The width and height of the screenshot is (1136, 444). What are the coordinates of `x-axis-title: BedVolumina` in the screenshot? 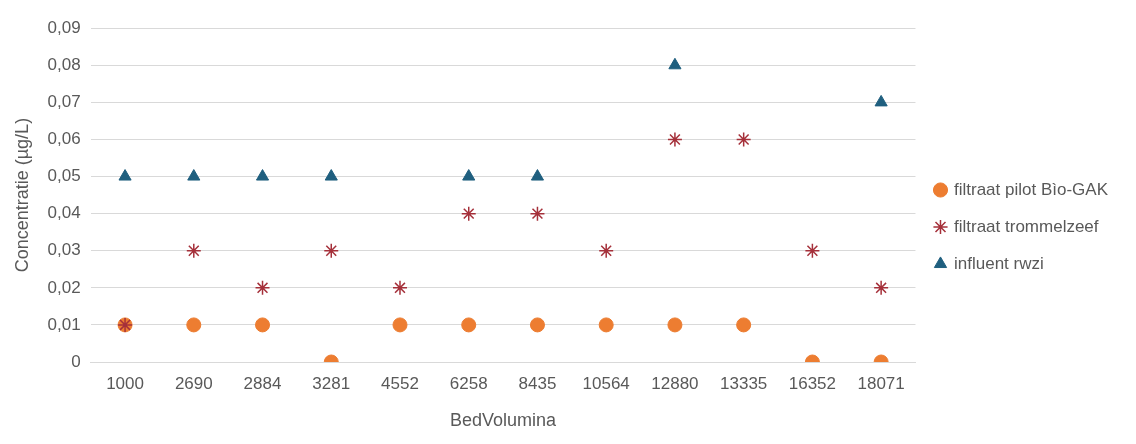 It's located at (504, 420).